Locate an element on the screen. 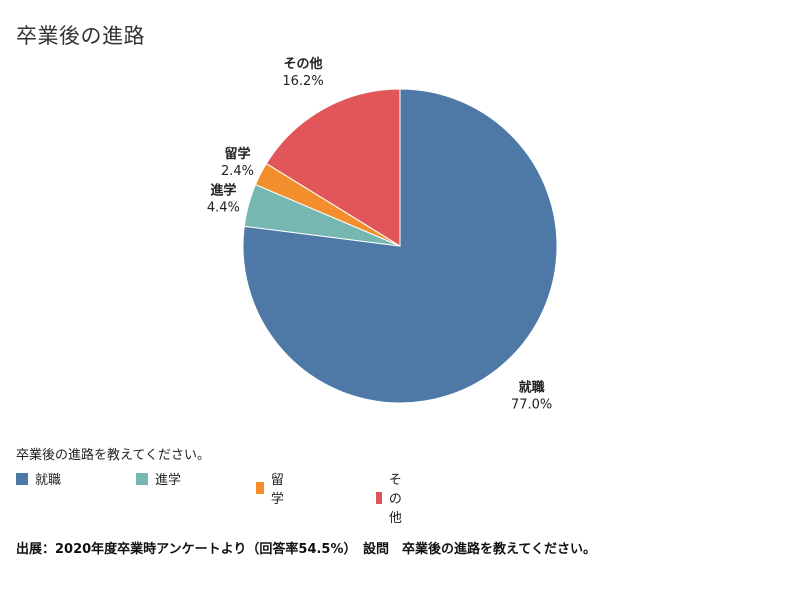 The height and width of the screenshot is (600, 800). legend-item-3: その他 is located at coordinates (392, 497).